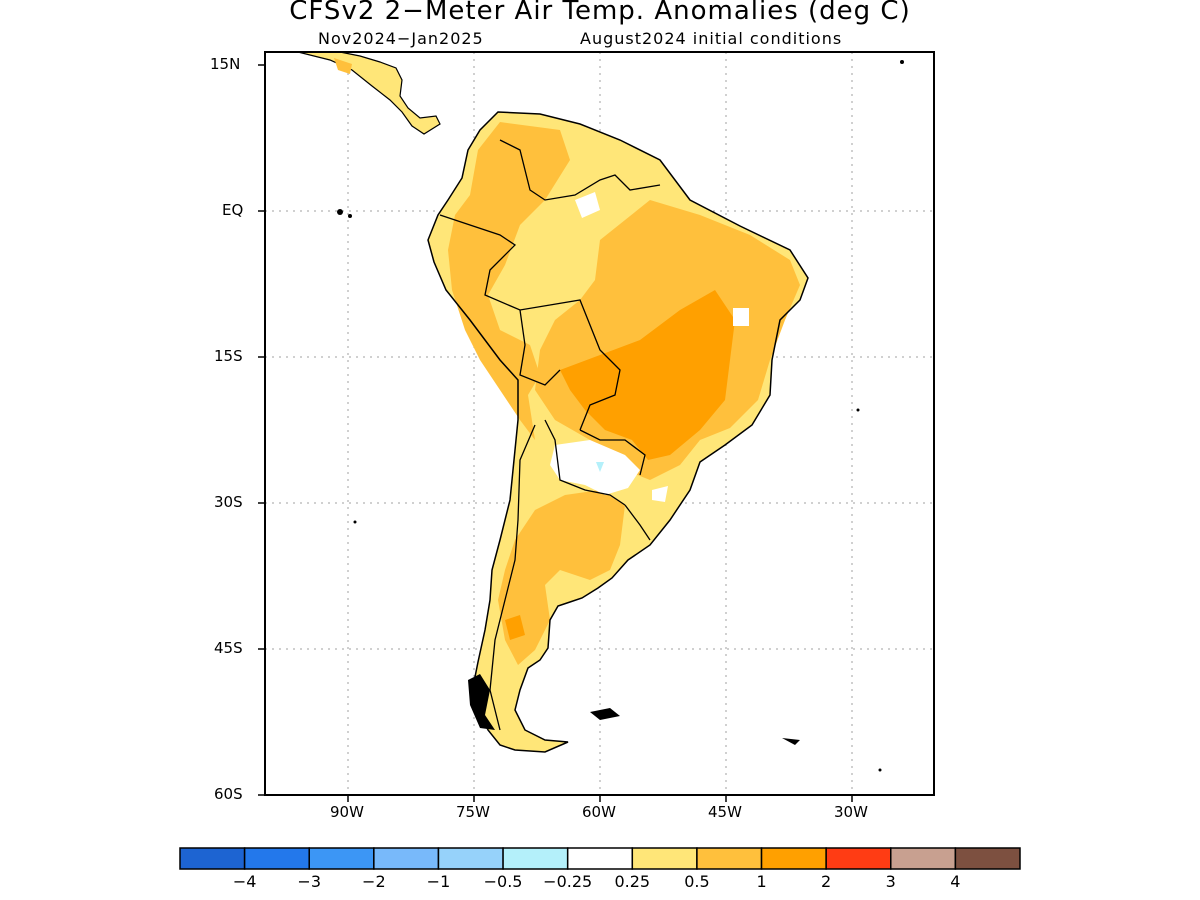 This screenshot has width=1200, height=900. What do you see at coordinates (890, 881) in the screenshot?
I see `colorbar-label: 3` at bounding box center [890, 881].